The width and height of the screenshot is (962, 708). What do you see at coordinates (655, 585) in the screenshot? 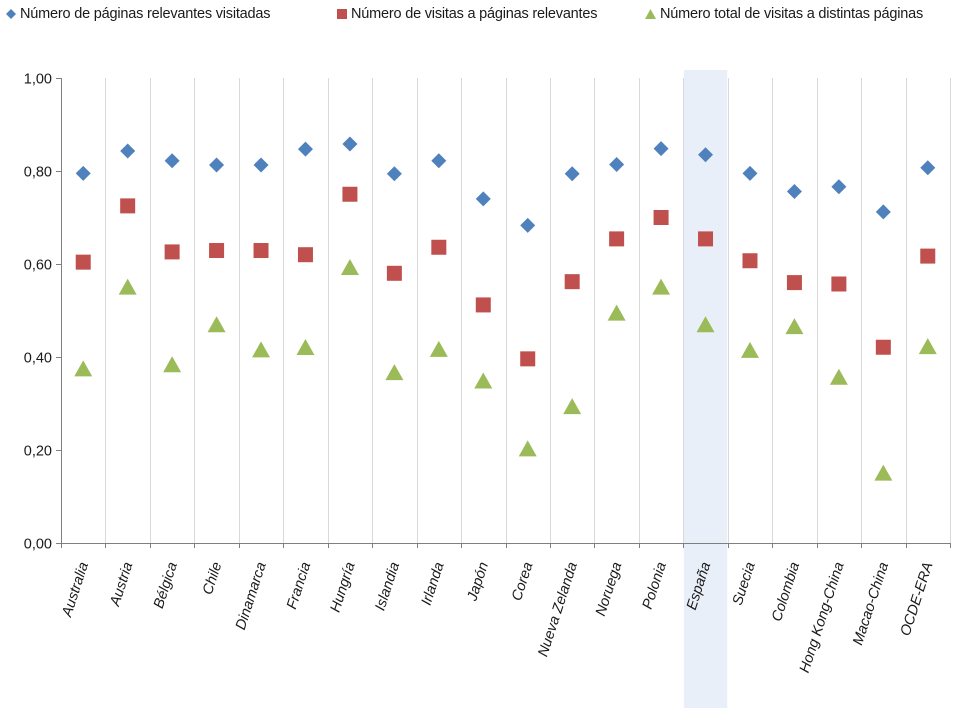
I see `x-tick-label: Polonia` at bounding box center [655, 585].